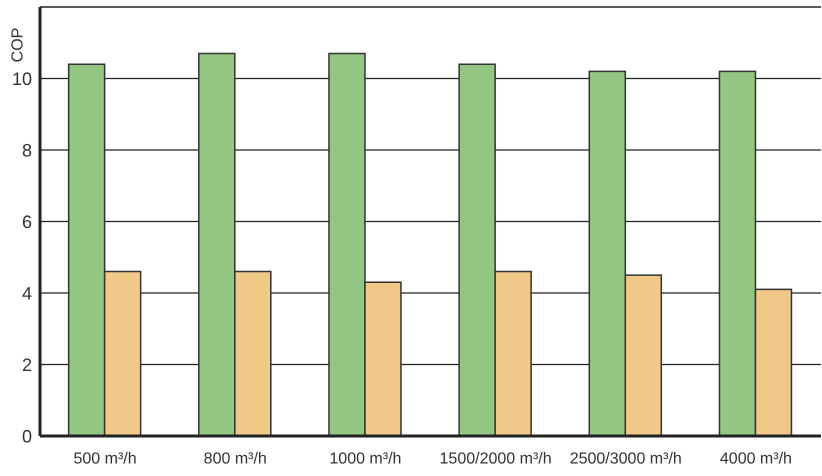 This screenshot has width=822, height=476. Describe the element at coordinates (27, 293) in the screenshot. I see `y-tick-label: 4` at that location.